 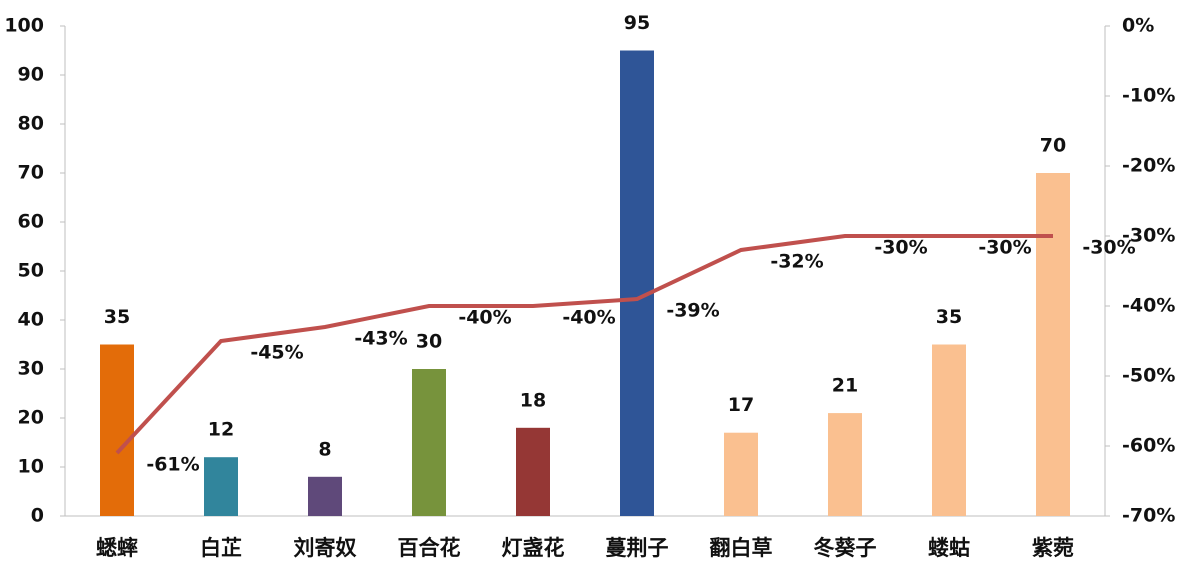 What do you see at coordinates (1148, 376) in the screenshot?
I see `y2-tick-label: -50%` at bounding box center [1148, 376].